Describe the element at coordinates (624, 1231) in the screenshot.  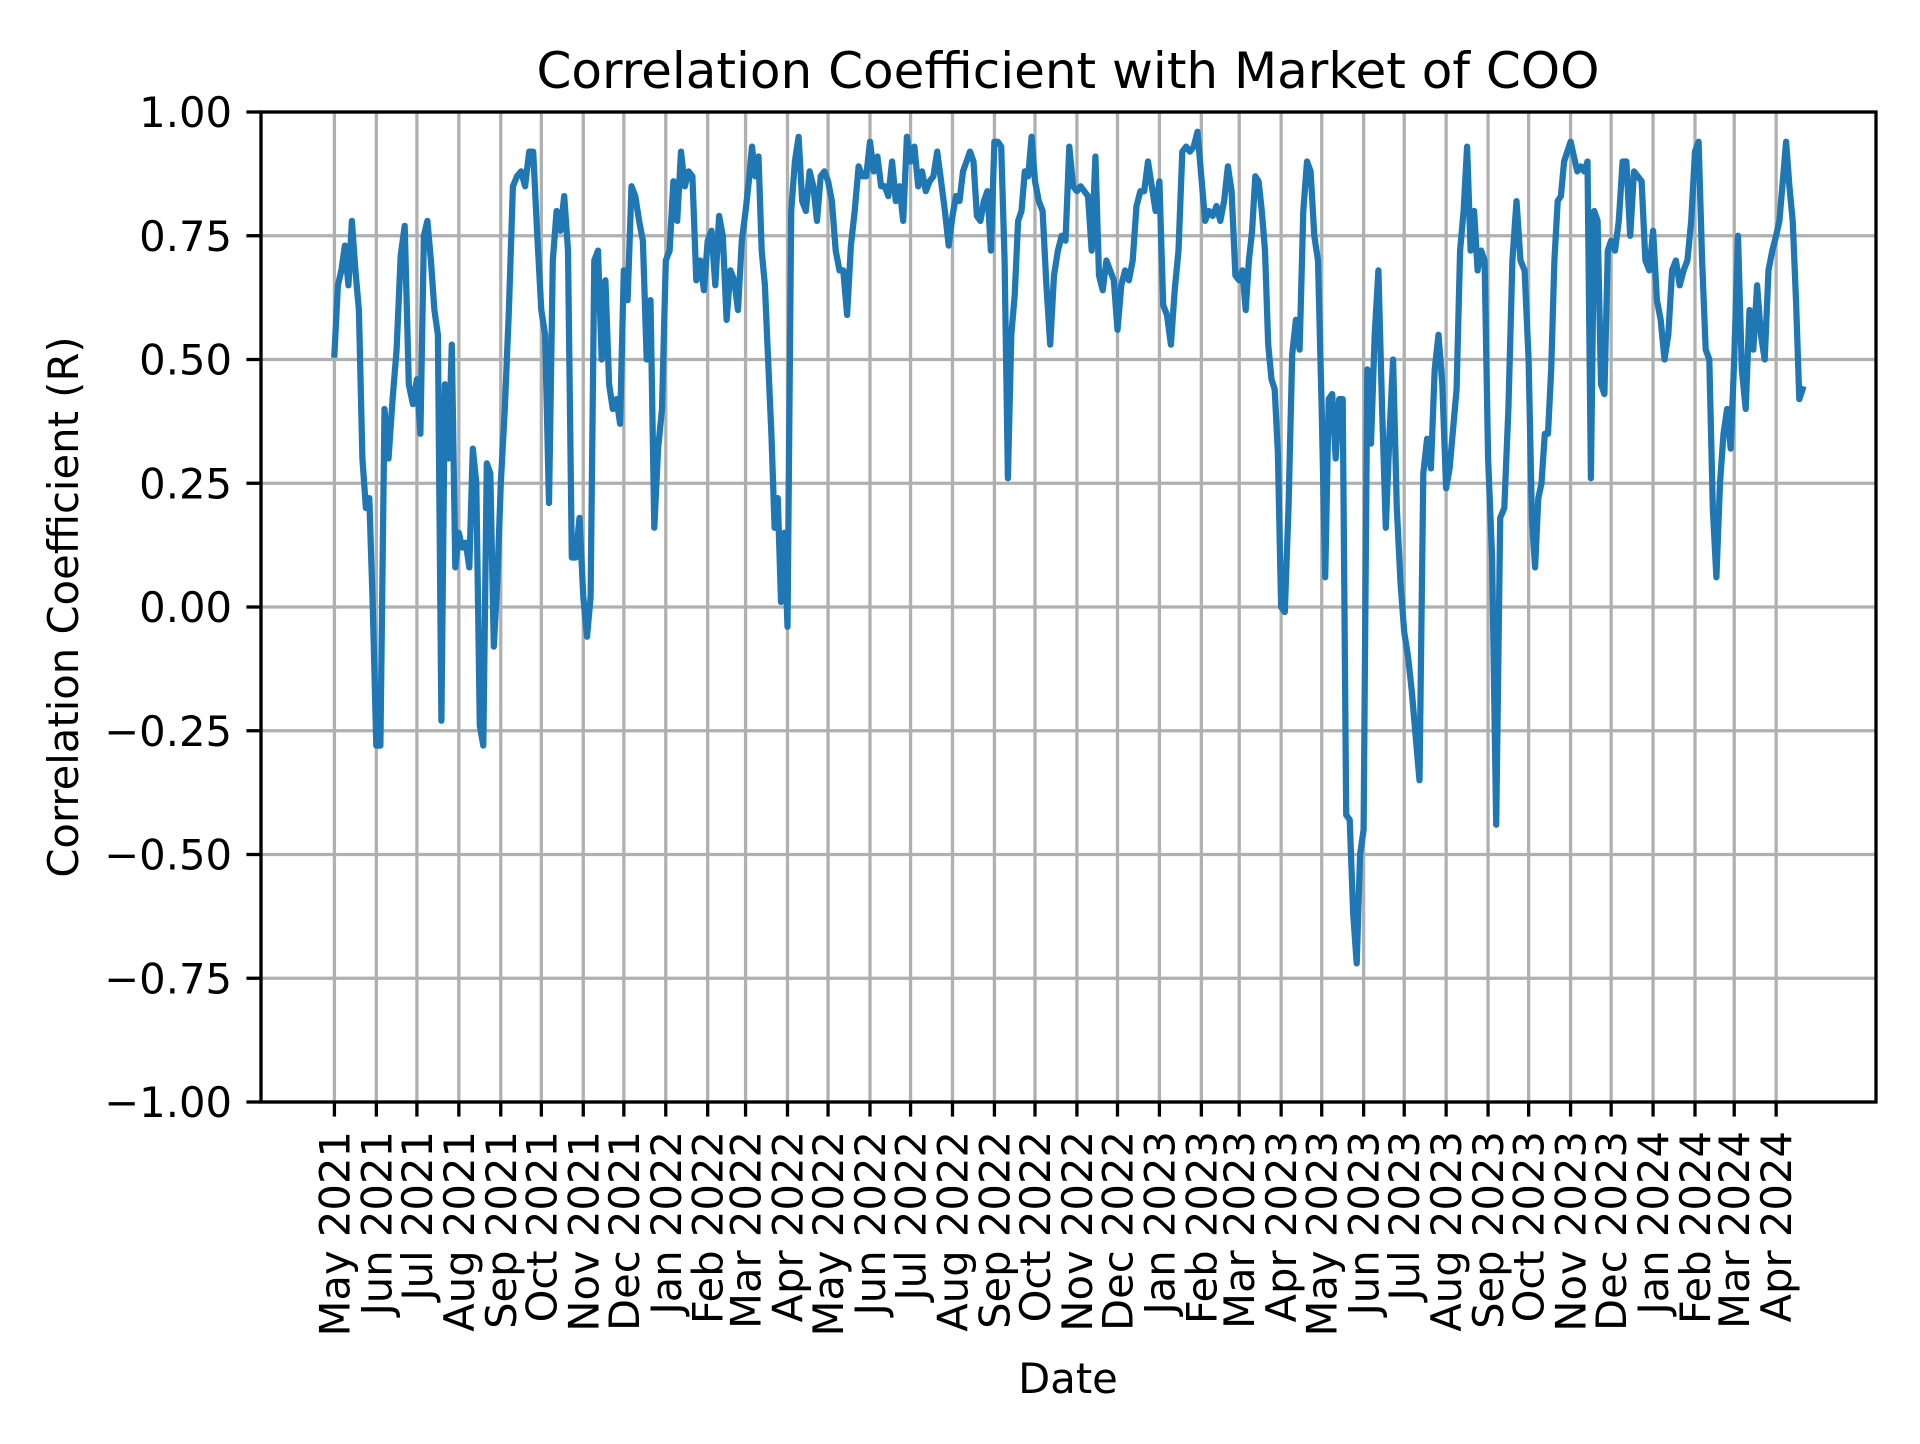
I see `x-tick-label: Dec 2021` at that location.